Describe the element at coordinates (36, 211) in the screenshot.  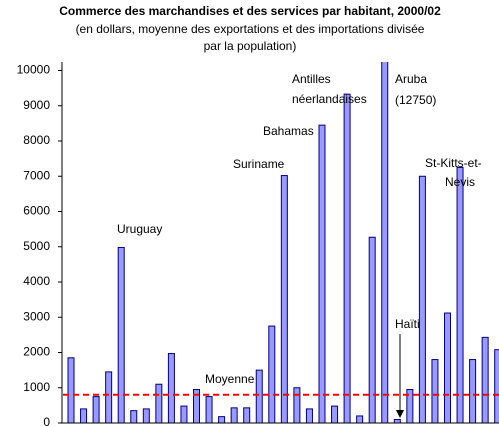
I see `y-tick-label: 6000` at that location.